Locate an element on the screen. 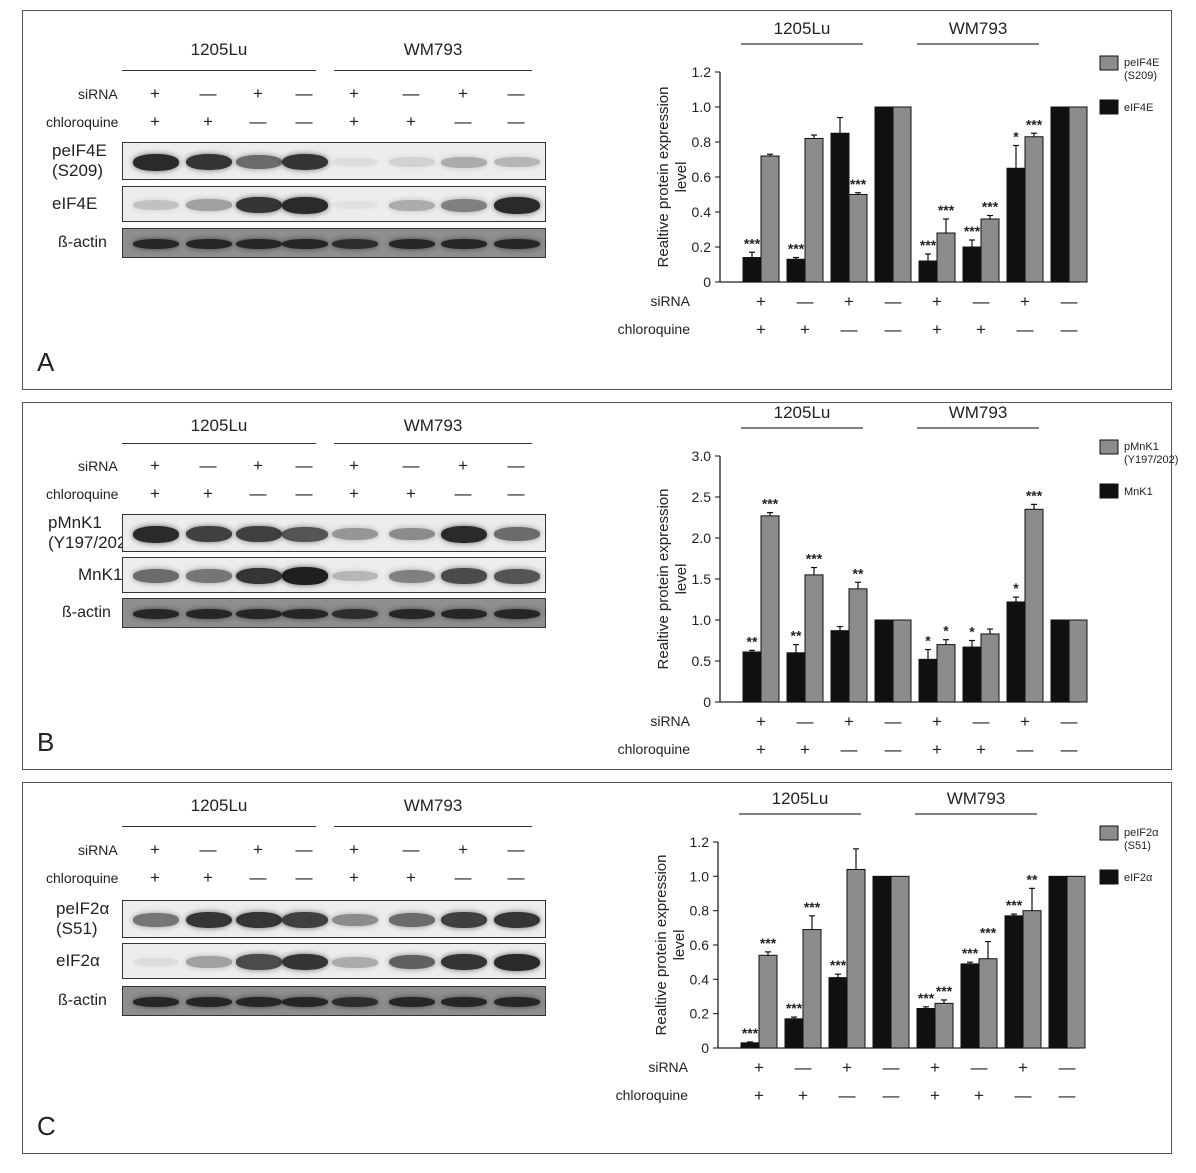 Image resolution: width=1196 pixels, height=1173 pixels. blot-row-label: eIF2α is located at coordinates (78, 960).